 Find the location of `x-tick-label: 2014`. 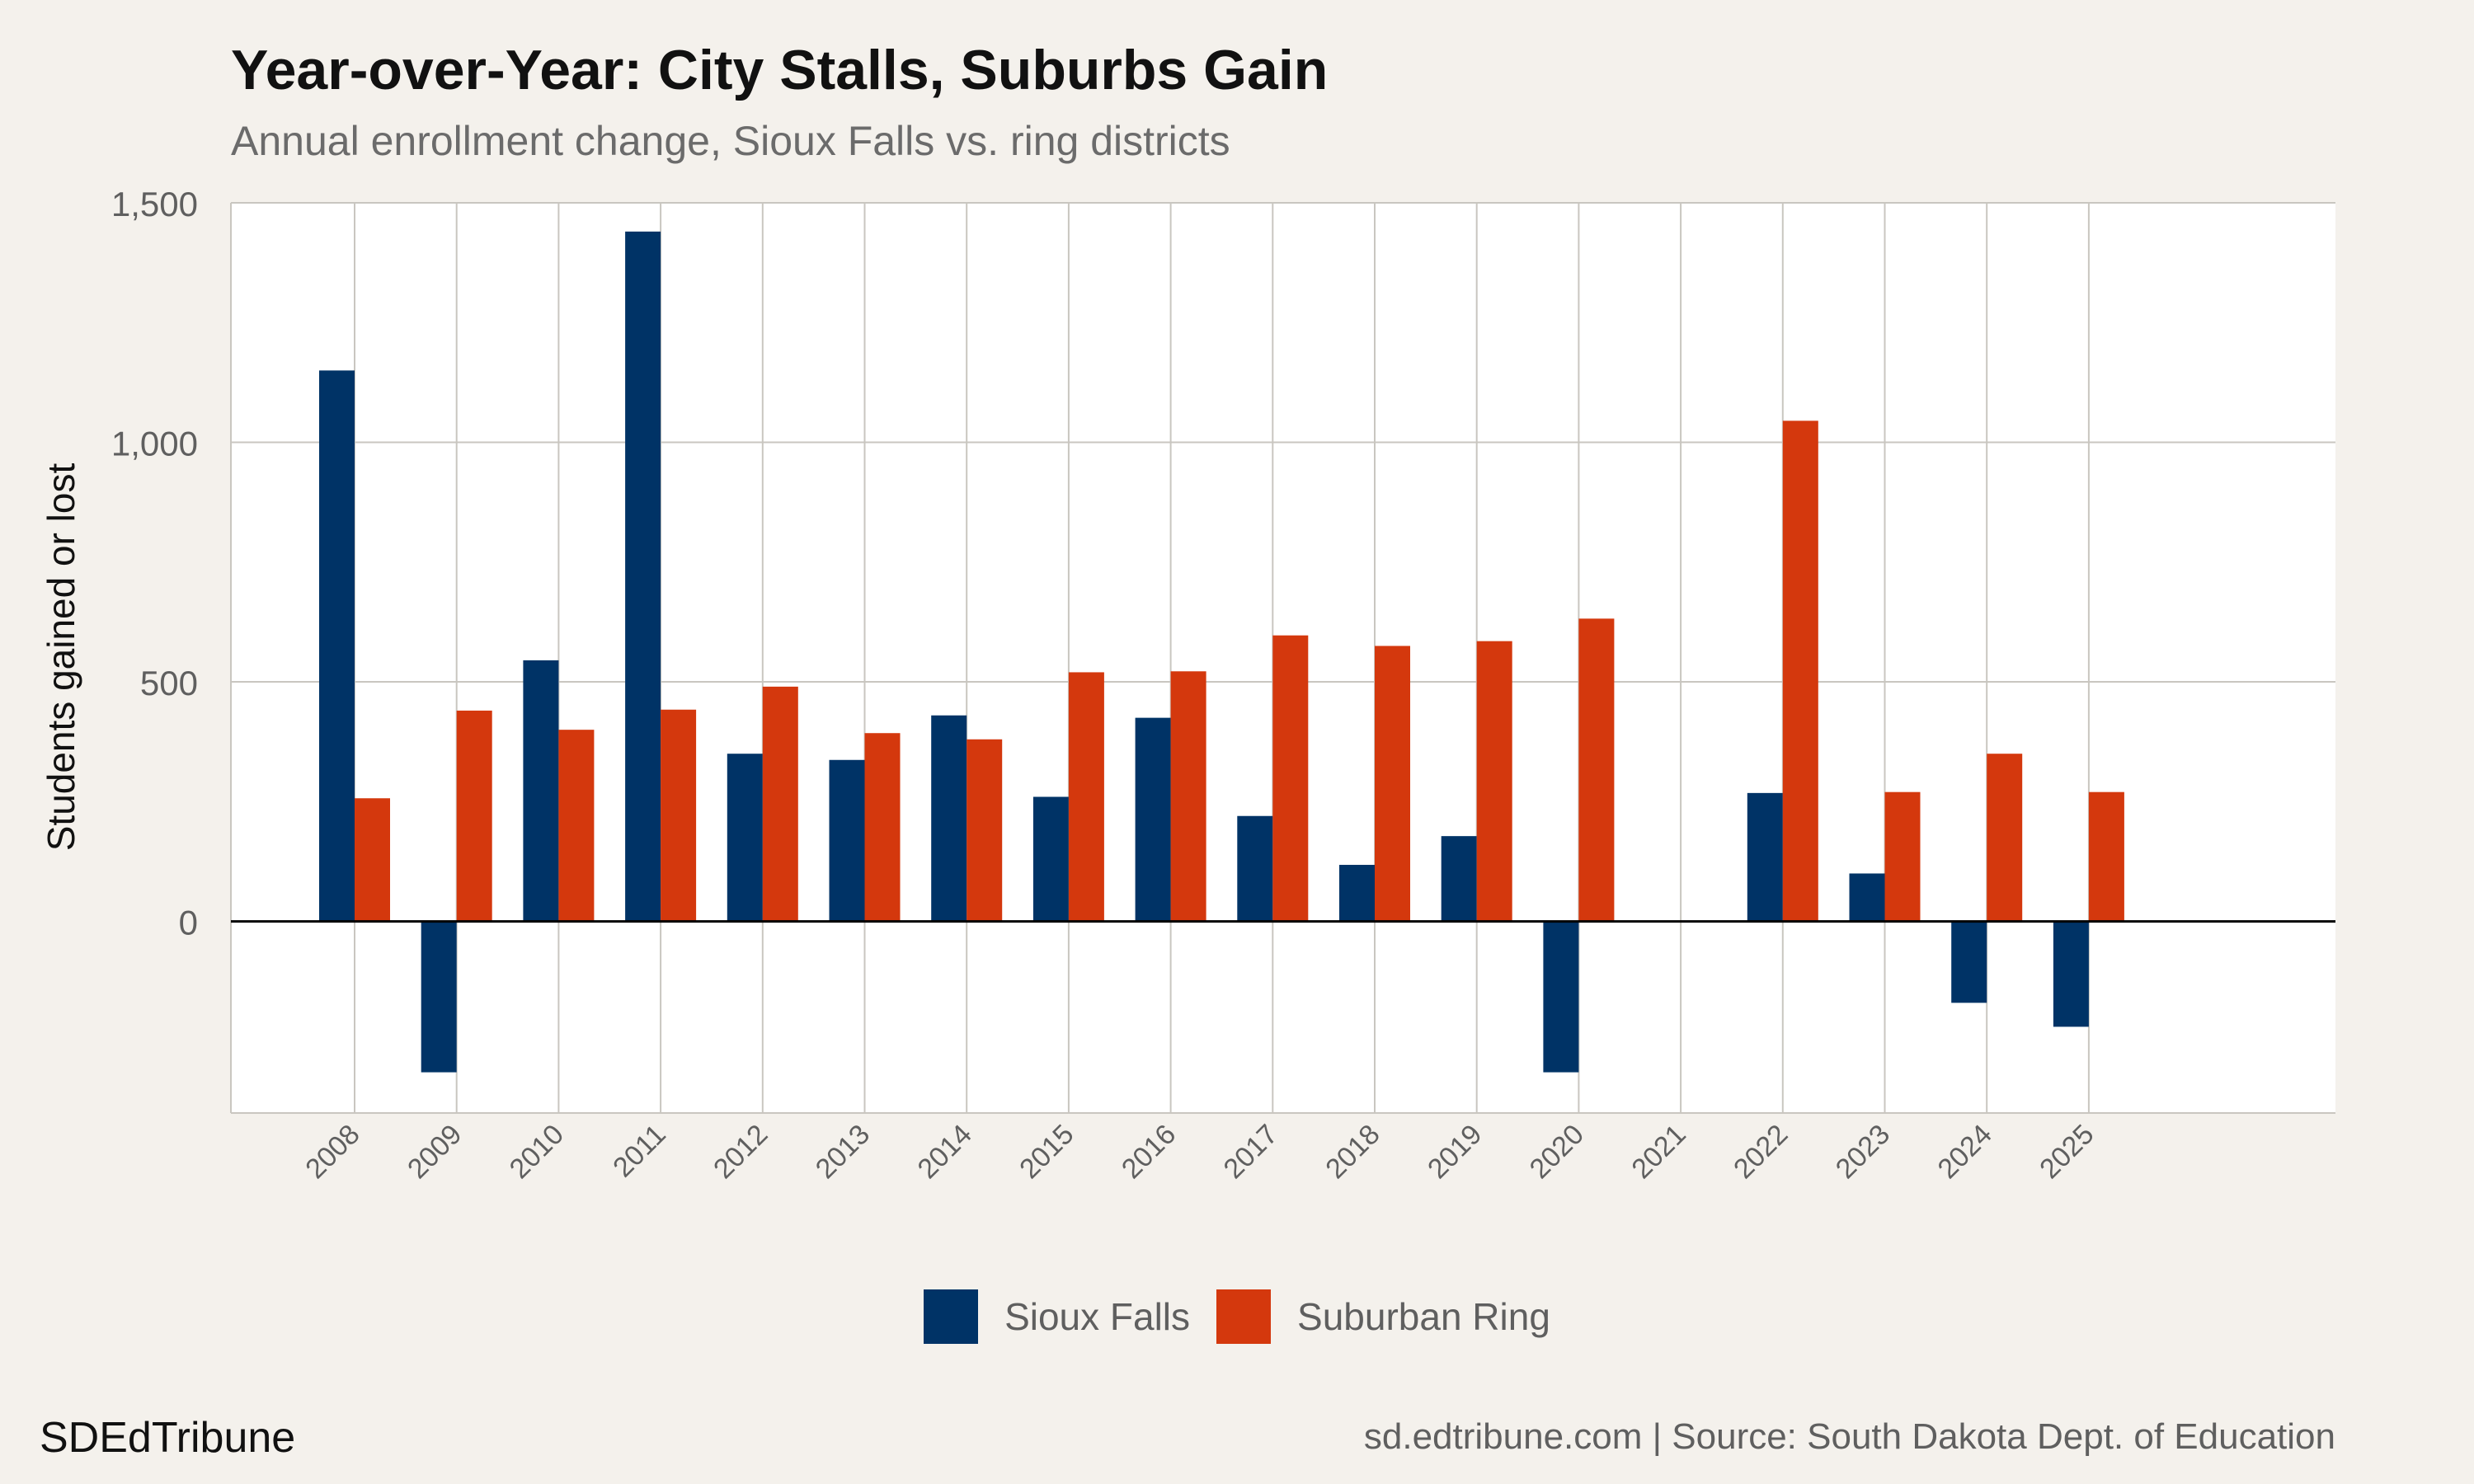

x-tick-label: 2014 is located at coordinates (945, 1152).